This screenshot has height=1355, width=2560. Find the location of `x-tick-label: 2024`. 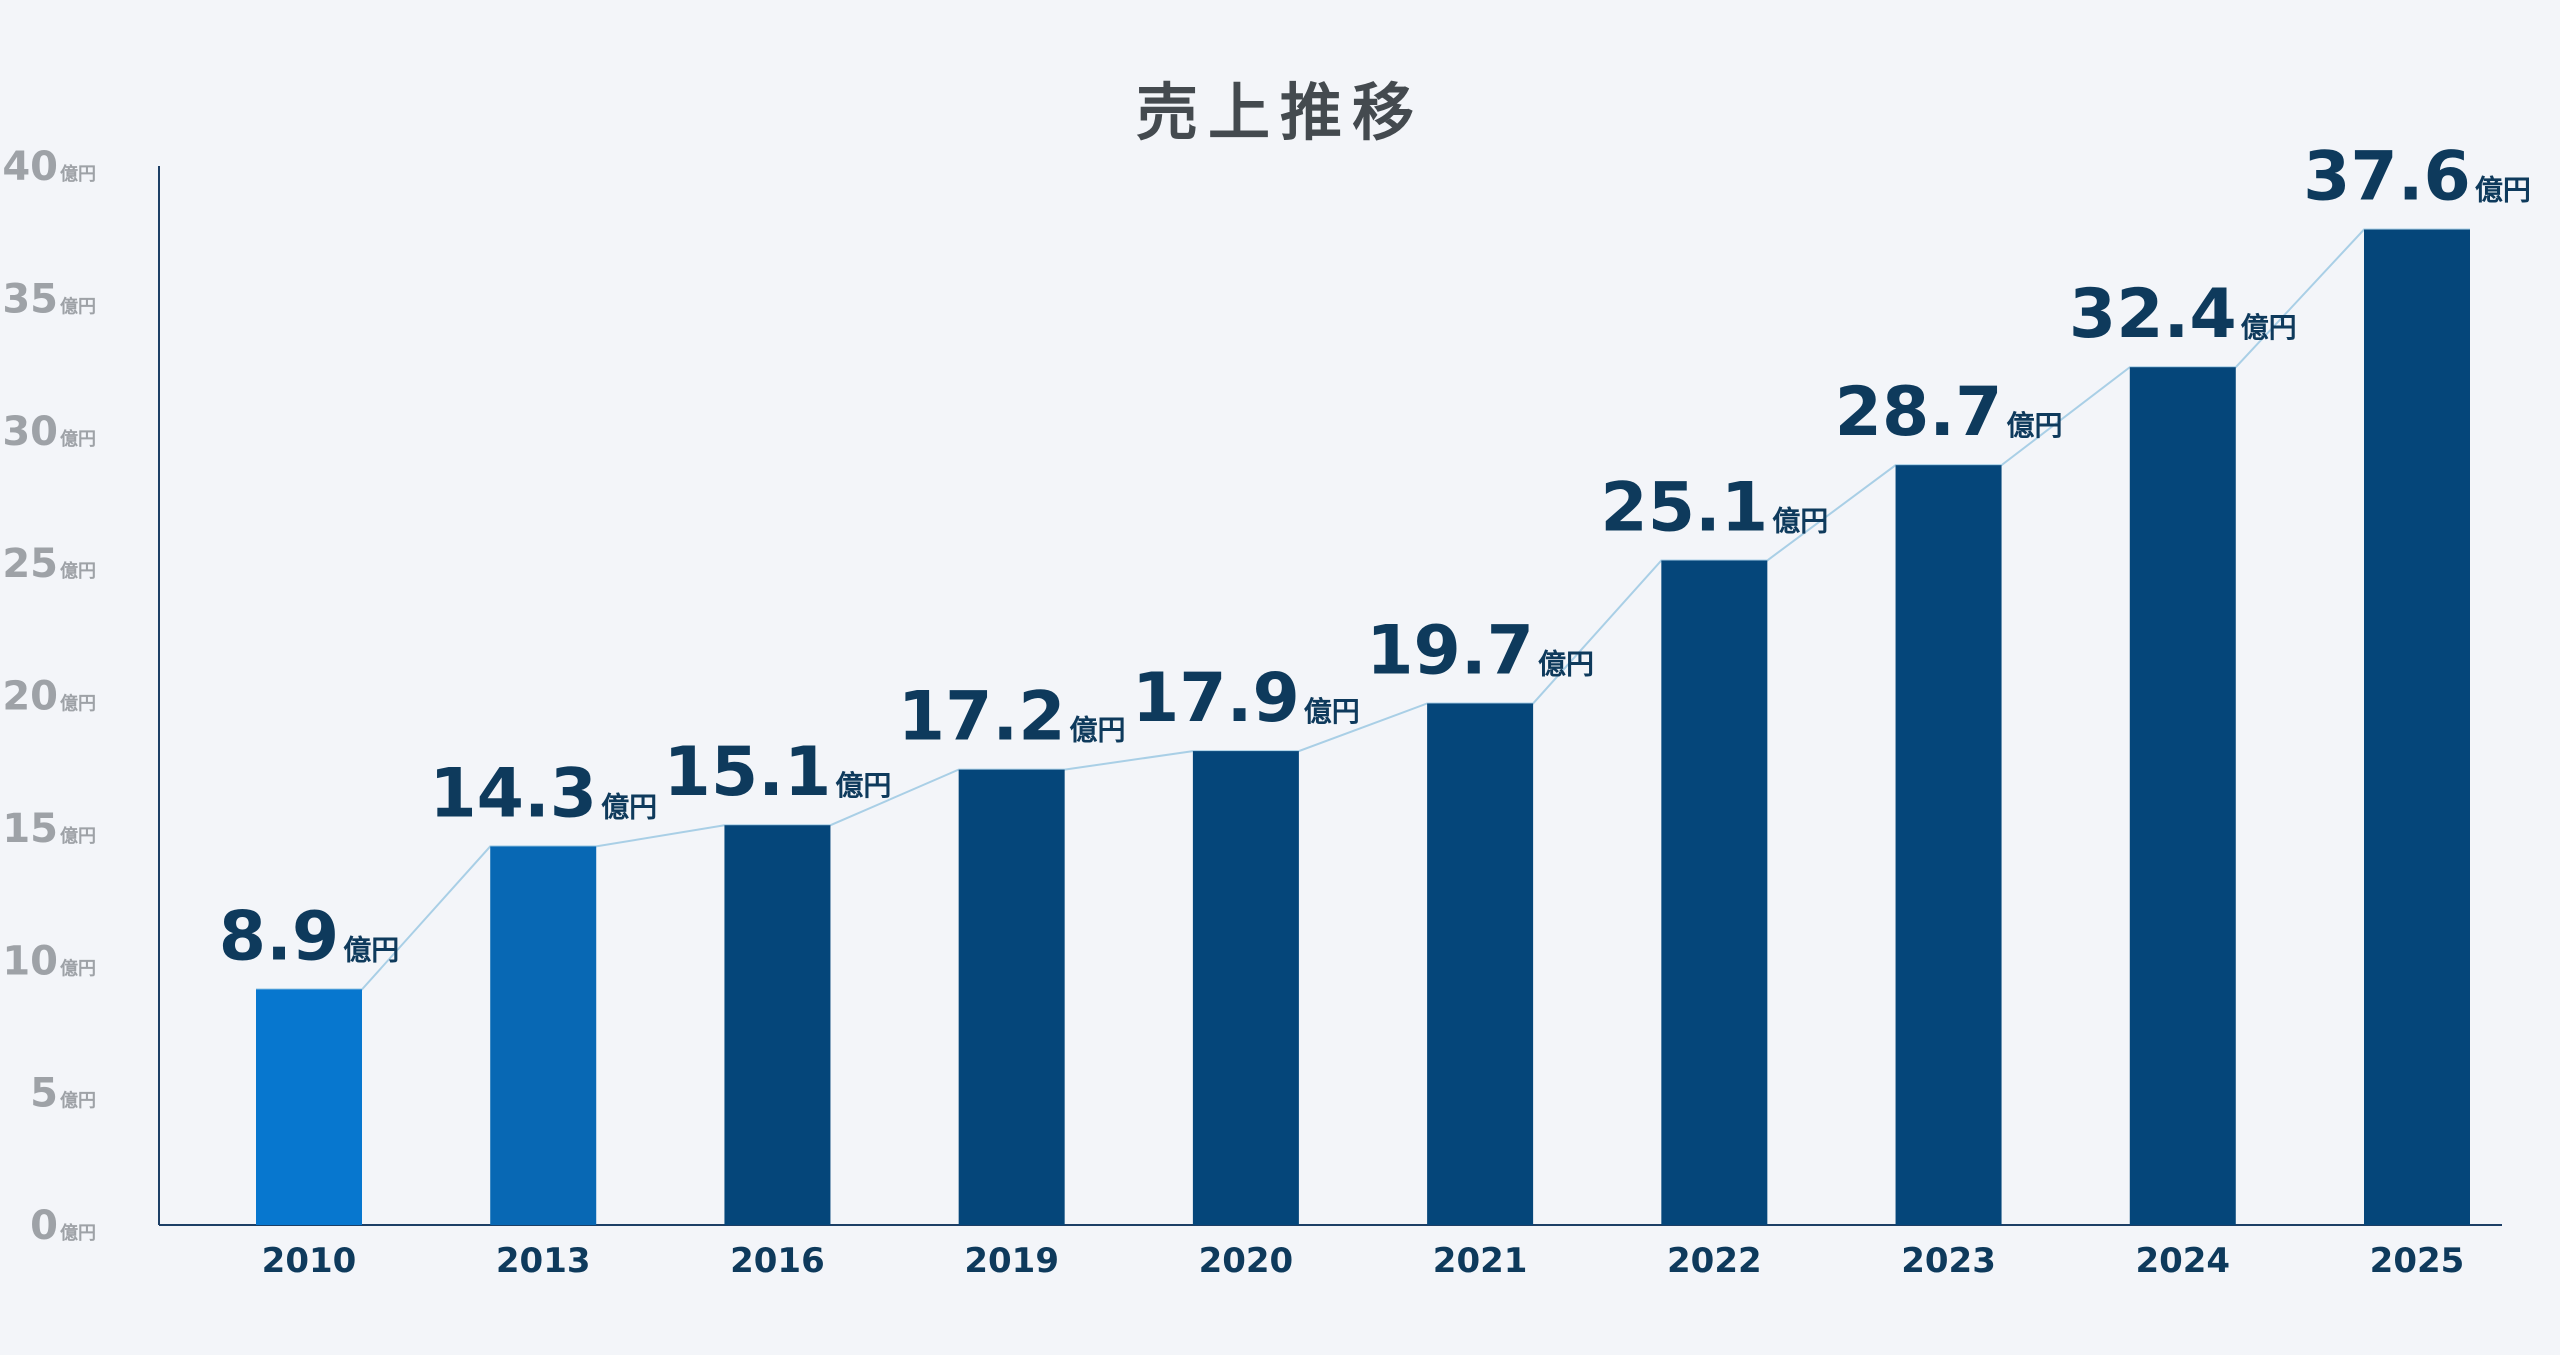

x-tick-label: 2024 is located at coordinates (2182, 1261).